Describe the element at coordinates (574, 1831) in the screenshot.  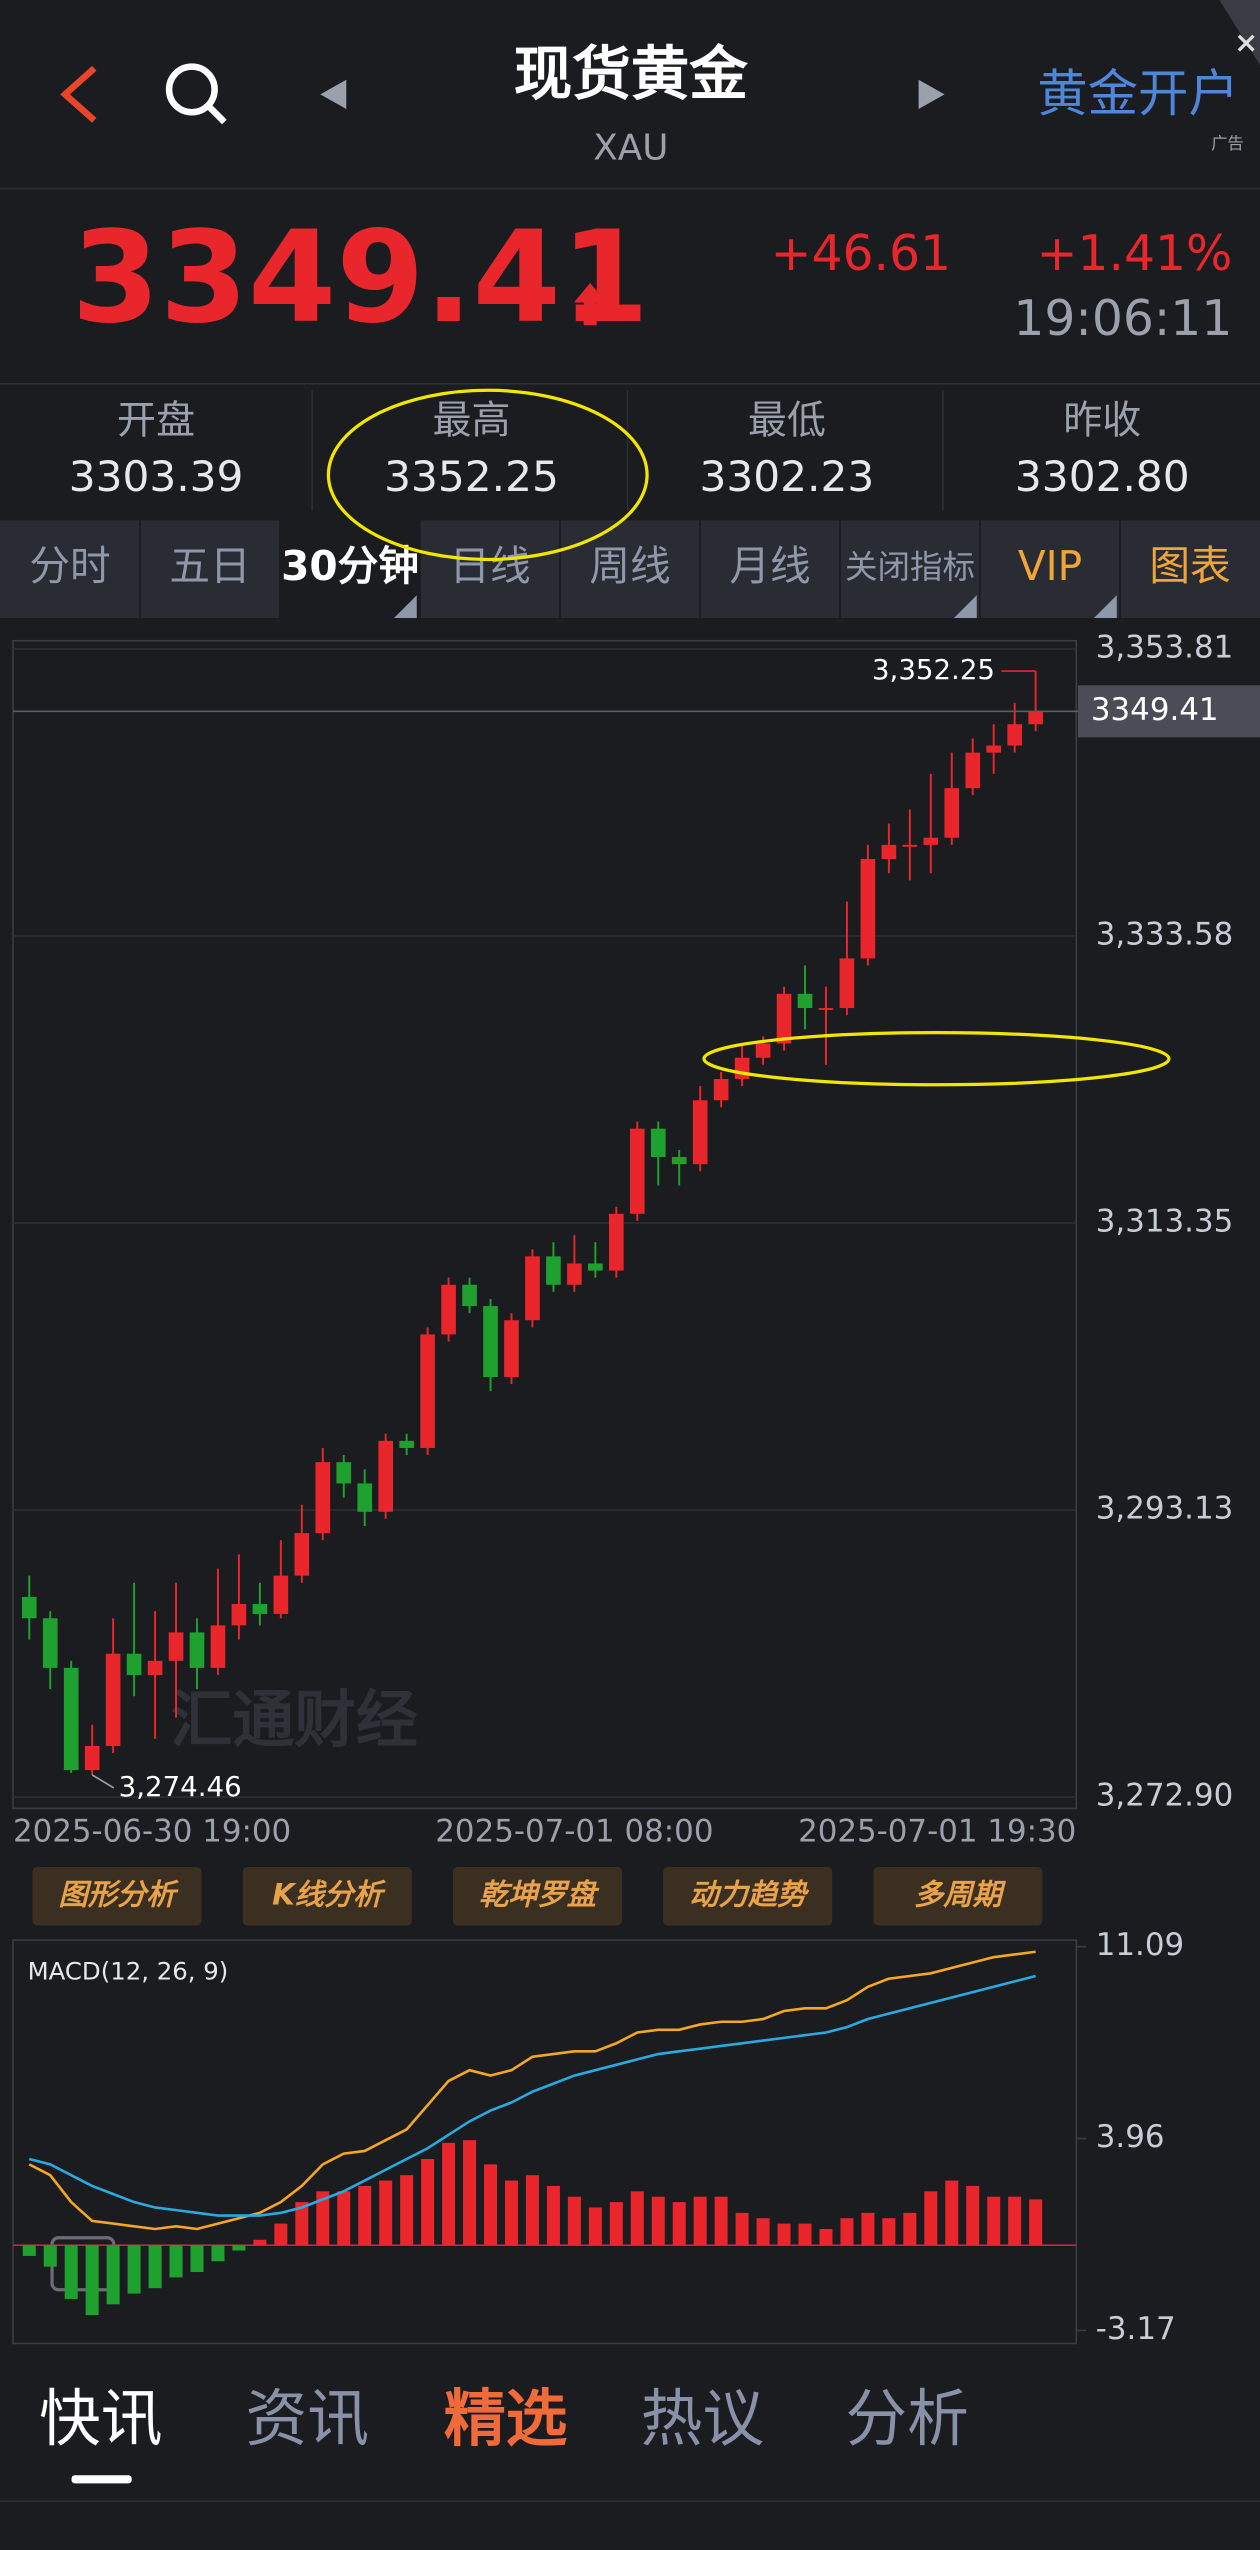
I see `x-tick-label: 2025-07-01 08:00` at that location.